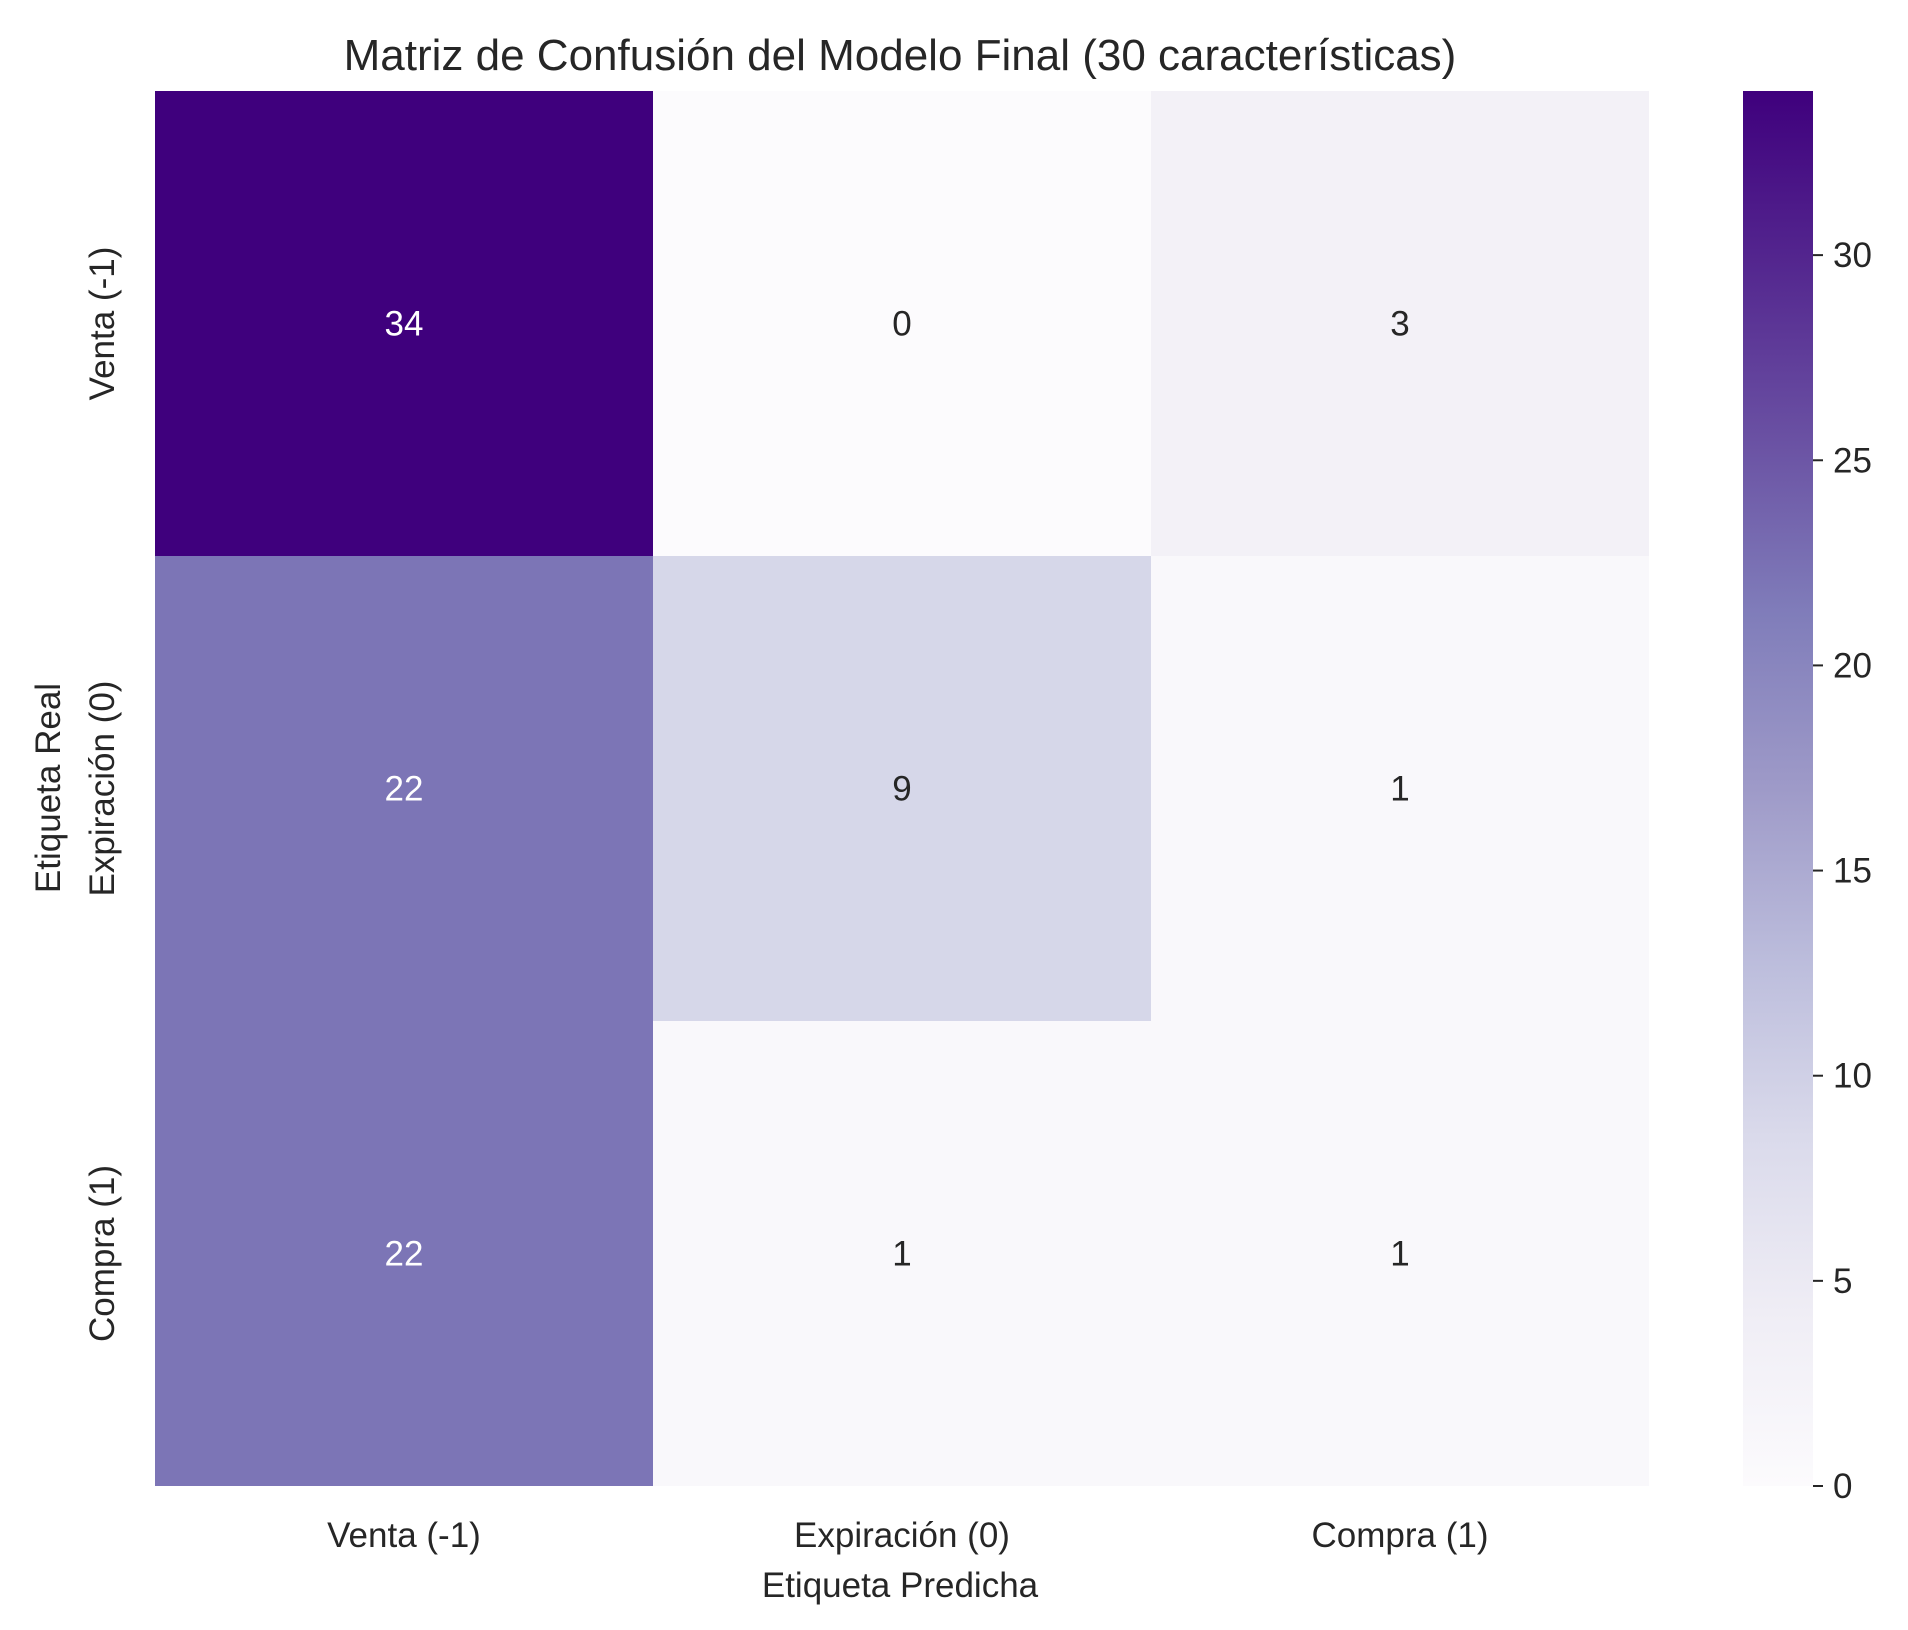  What do you see at coordinates (1852, 871) in the screenshot?
I see `colorbar-tick-label: 15` at bounding box center [1852, 871].